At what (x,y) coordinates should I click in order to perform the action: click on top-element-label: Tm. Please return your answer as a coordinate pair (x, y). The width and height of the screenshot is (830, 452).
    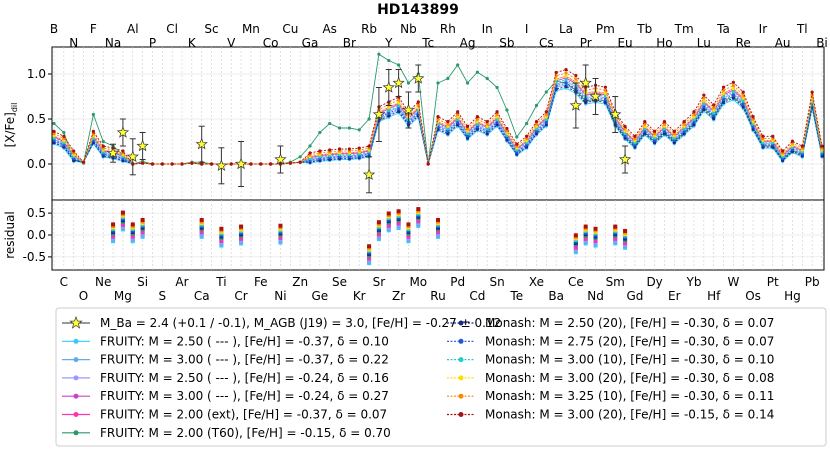
    Looking at the image, I should click on (684, 29).